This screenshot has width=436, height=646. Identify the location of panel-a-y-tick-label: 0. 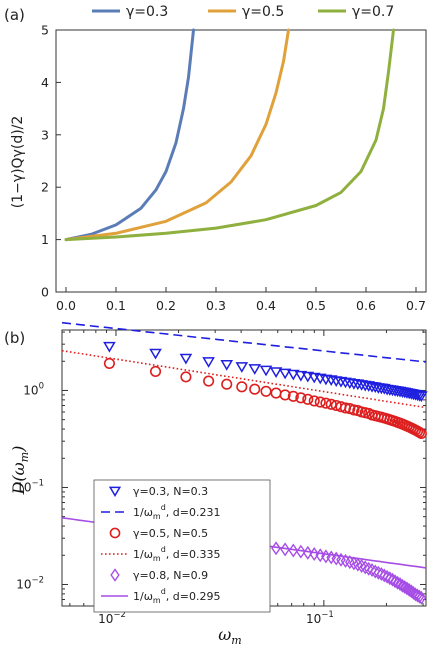
(45, 292).